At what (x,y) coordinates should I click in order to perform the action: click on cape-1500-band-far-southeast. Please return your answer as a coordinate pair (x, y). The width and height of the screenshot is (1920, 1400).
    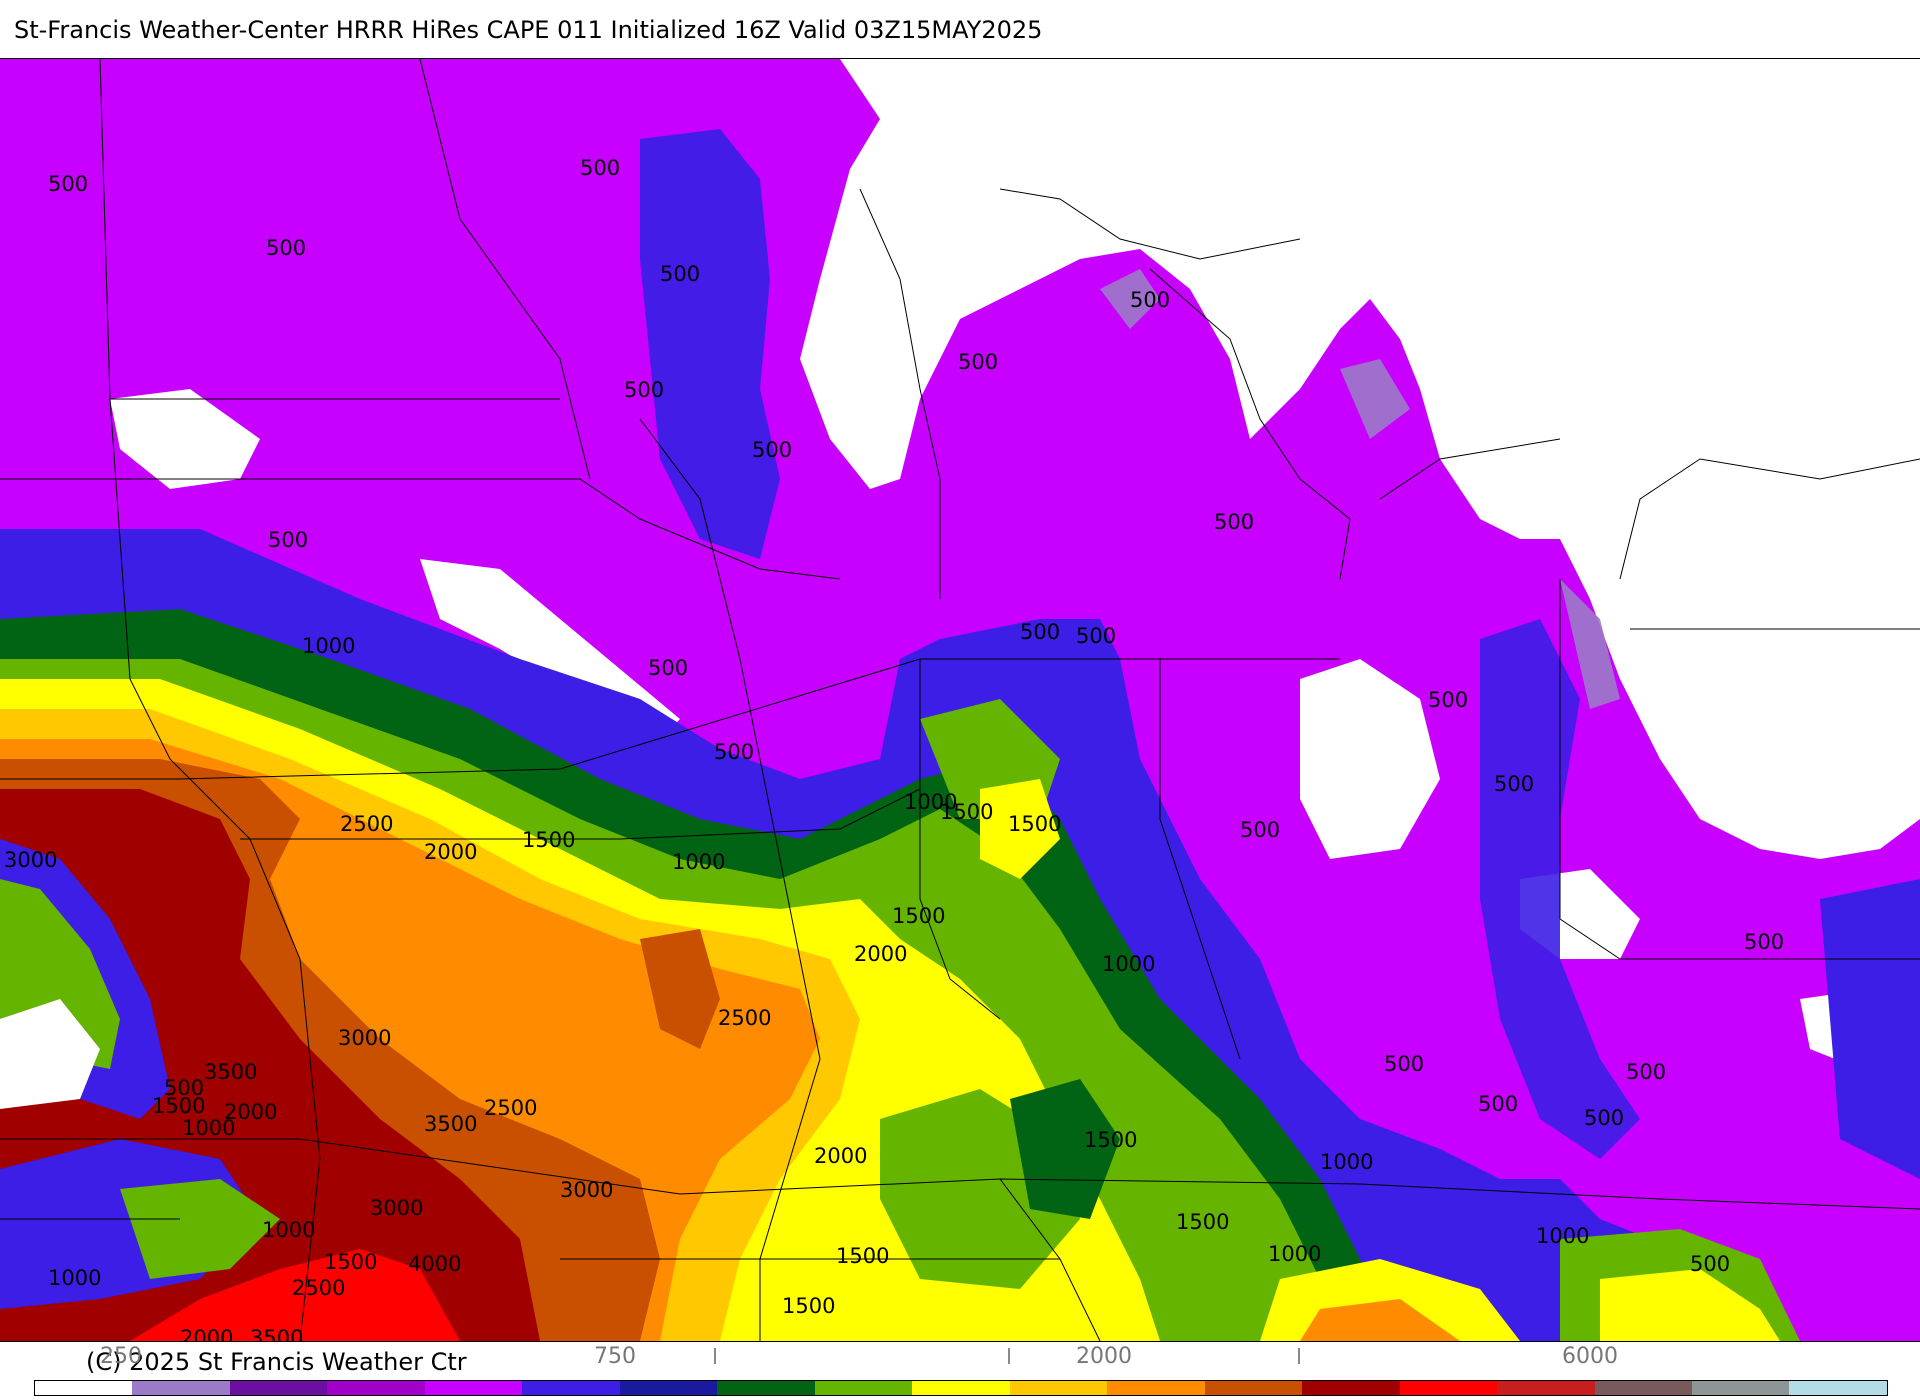
    Looking at the image, I should click on (1690, 1305).